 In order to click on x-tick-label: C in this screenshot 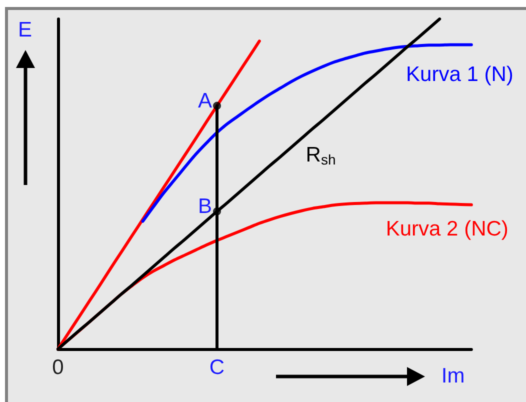, I will do `click(217, 367)`.